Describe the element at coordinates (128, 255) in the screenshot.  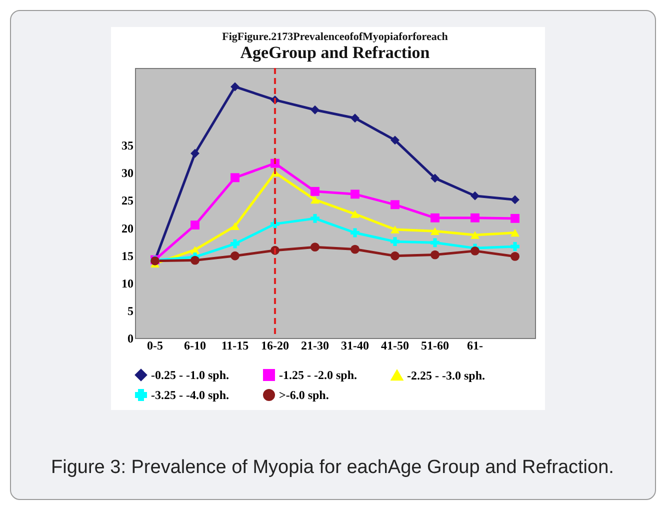
I see `y-tick-label: 15` at that location.